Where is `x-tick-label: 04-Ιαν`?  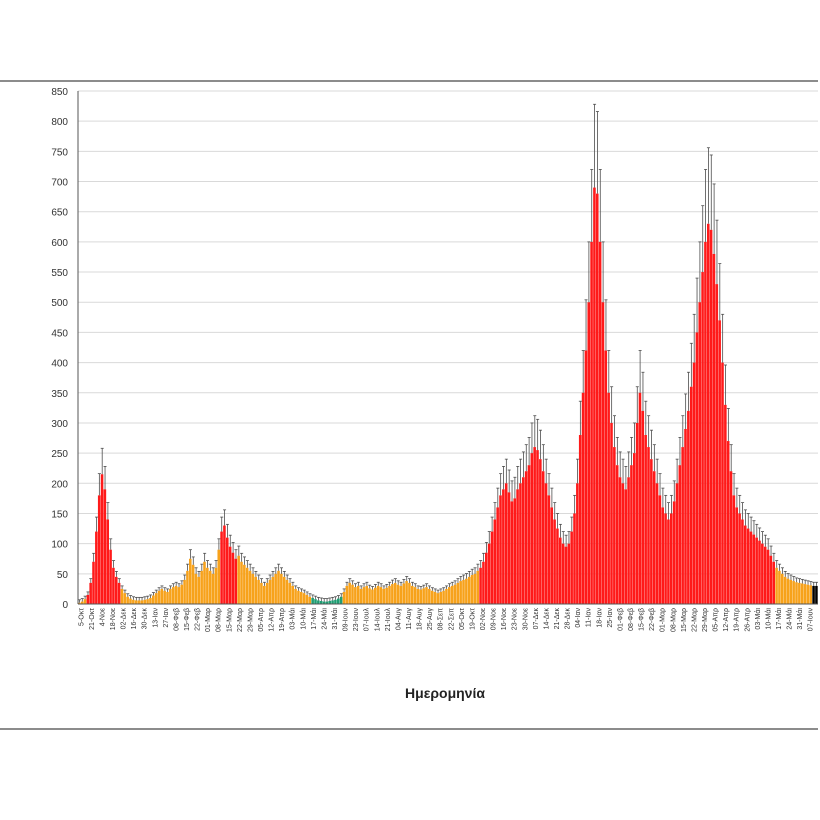
x-tick-label: 04-Ιαν is located at coordinates (578, 618).